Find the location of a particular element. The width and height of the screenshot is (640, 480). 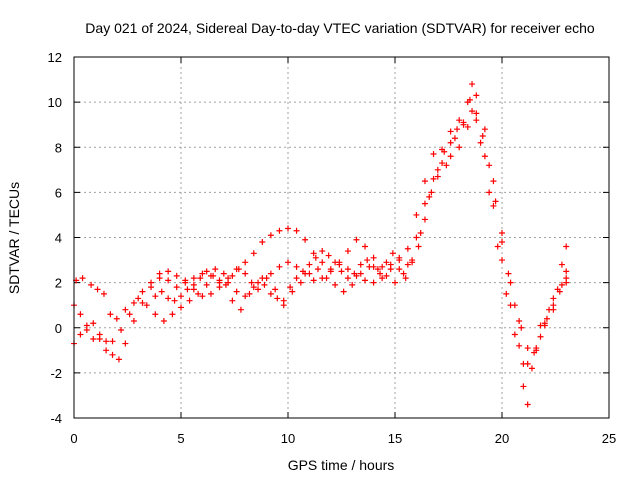

y-tick-label: 8 is located at coordinates (58, 147).